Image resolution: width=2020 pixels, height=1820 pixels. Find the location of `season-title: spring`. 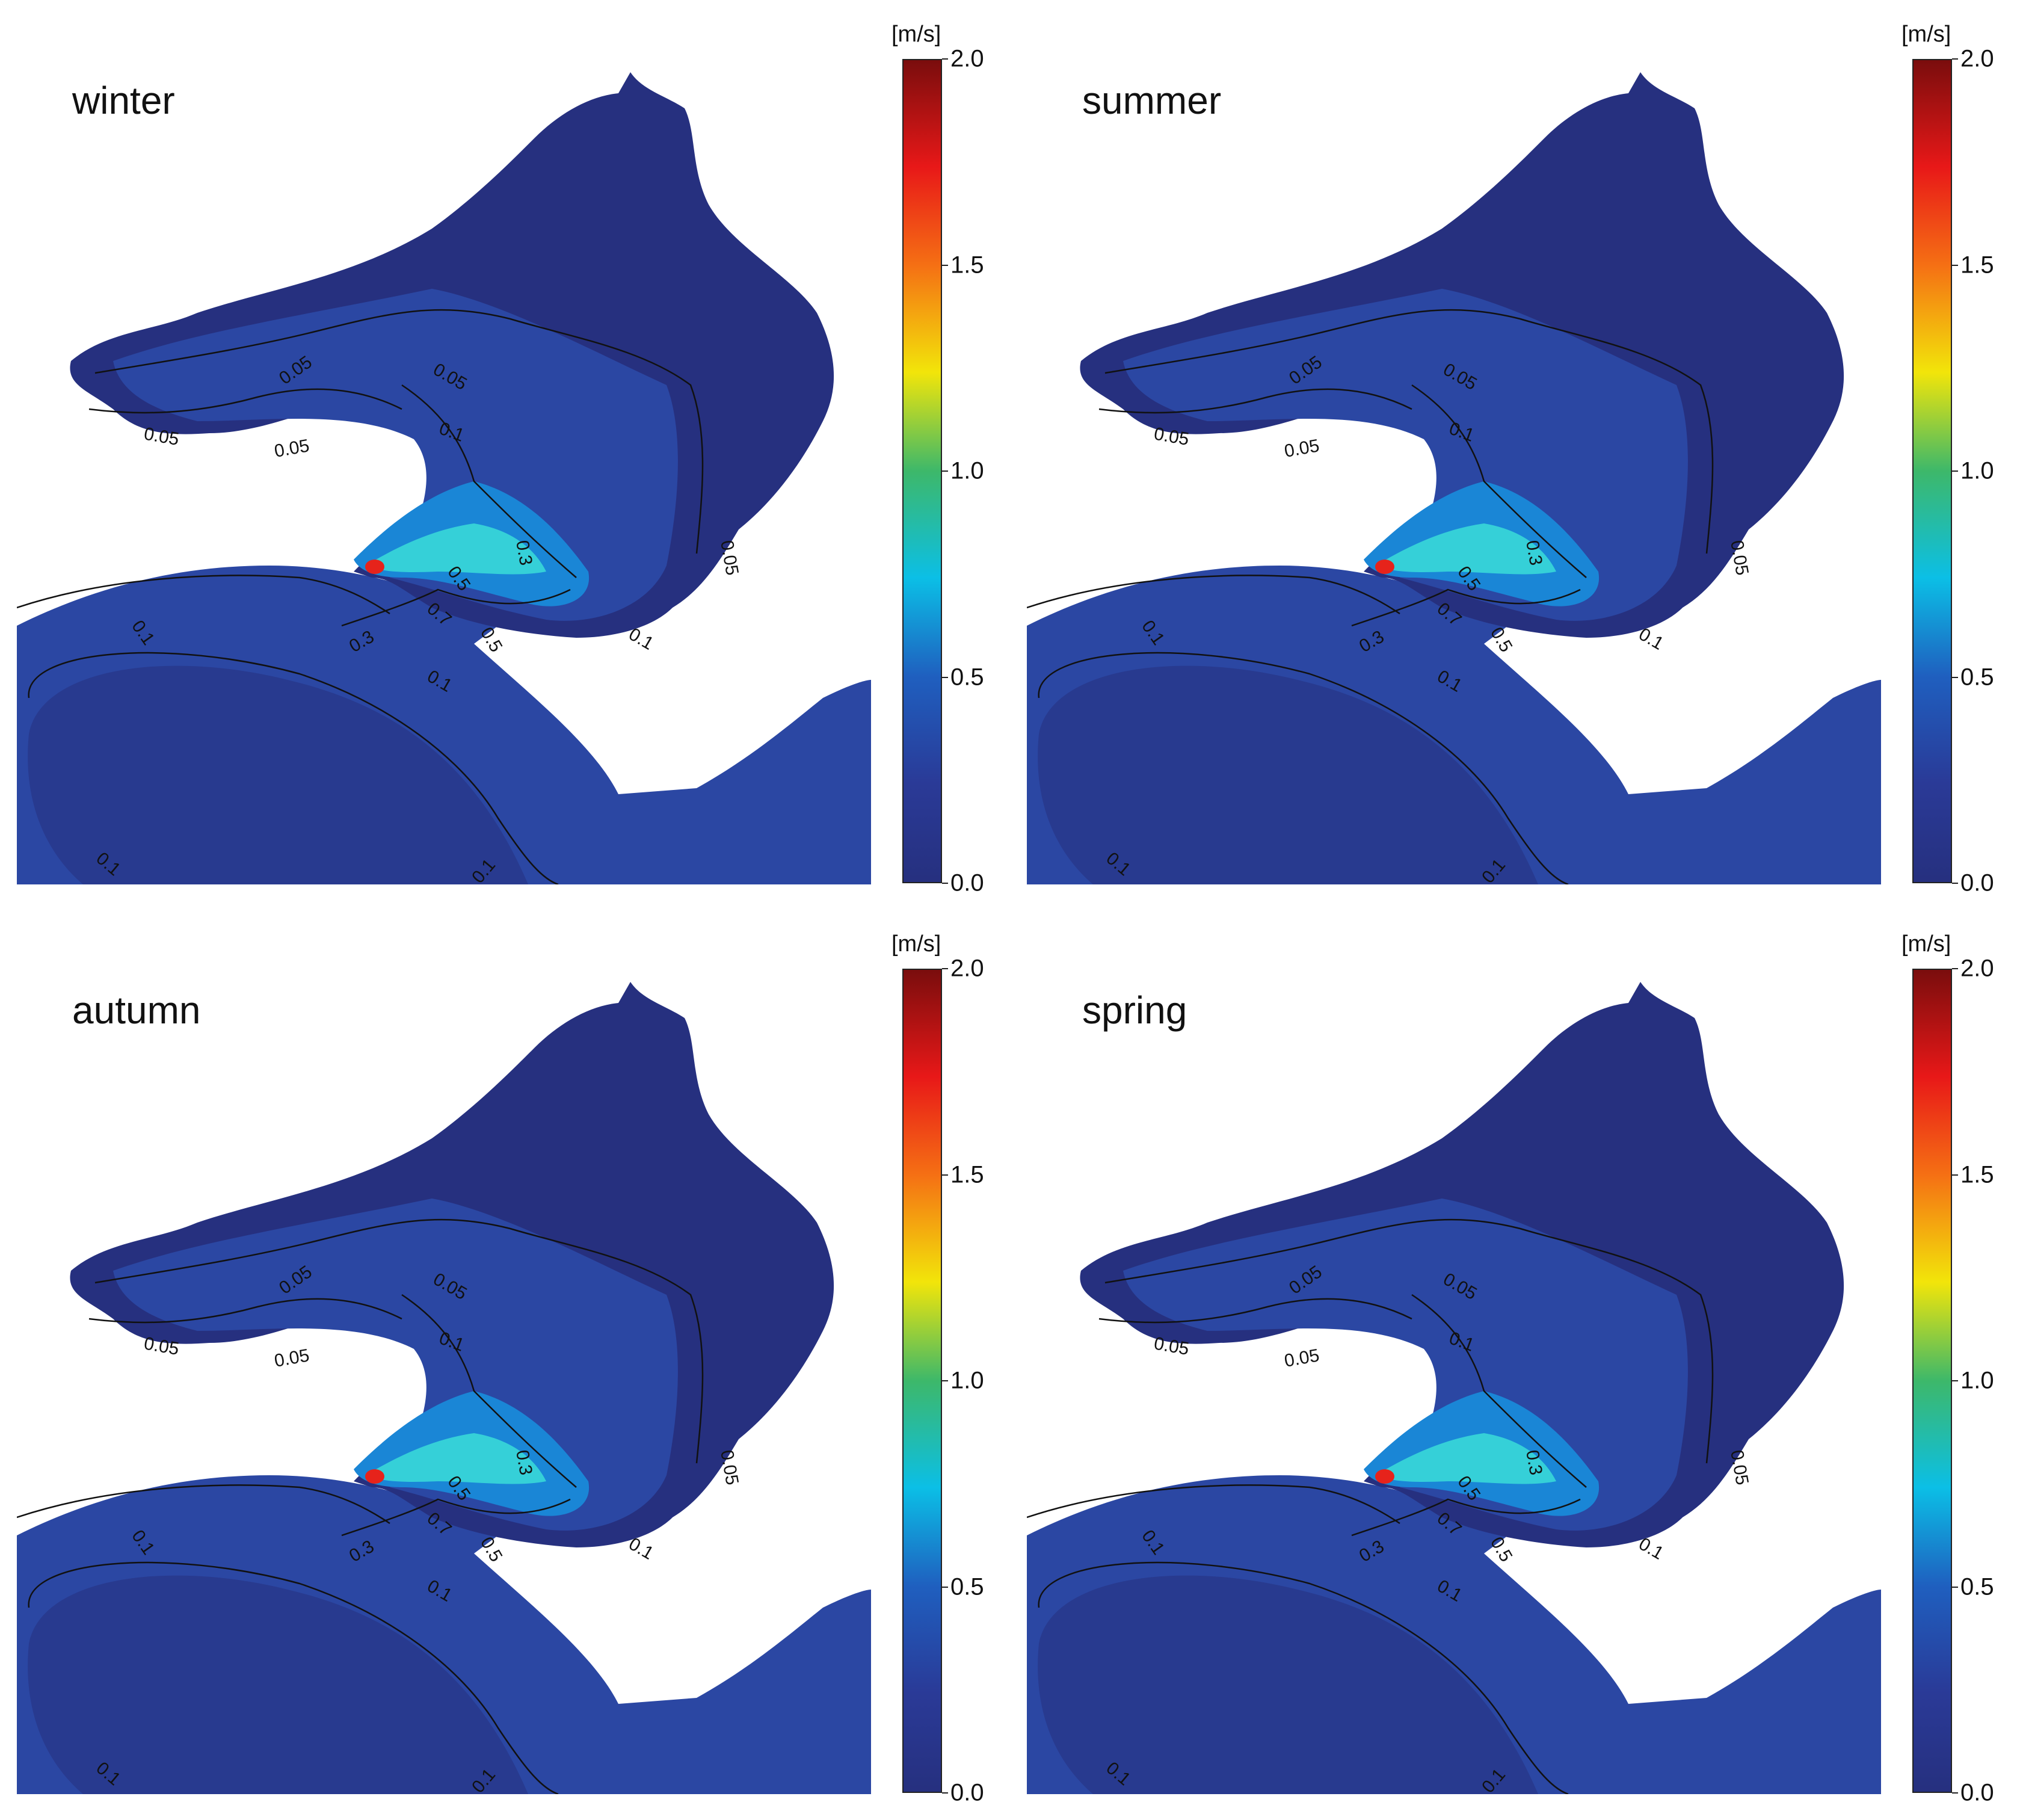

season-title: spring is located at coordinates (1134, 1011).